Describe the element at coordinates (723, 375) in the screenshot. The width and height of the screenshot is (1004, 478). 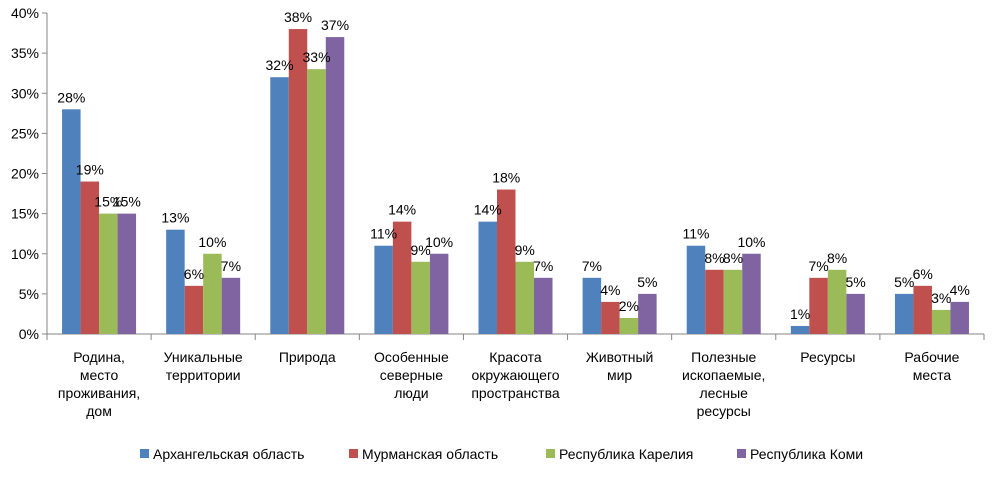
I see `category-label-line: ископаемые,` at that location.